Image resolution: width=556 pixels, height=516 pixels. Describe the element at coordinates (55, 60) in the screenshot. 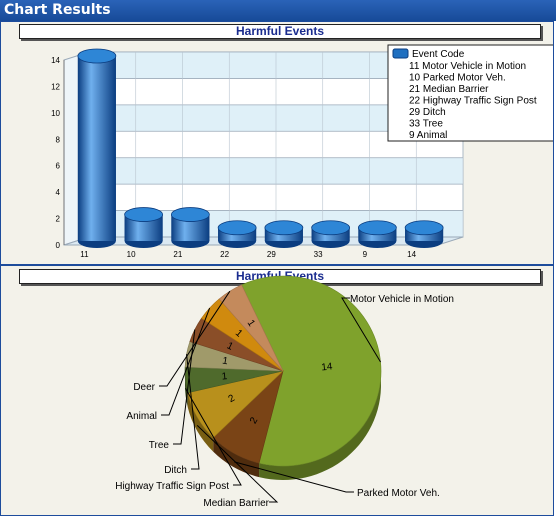

I see `y-tick-label: 14` at that location.